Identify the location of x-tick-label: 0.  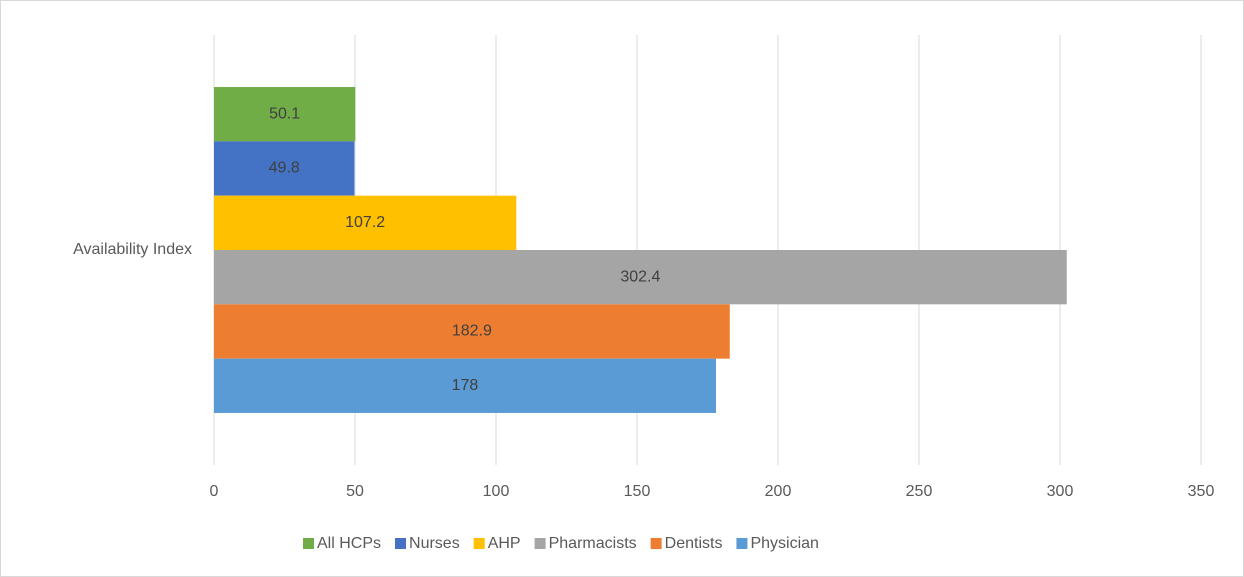
(214, 491).